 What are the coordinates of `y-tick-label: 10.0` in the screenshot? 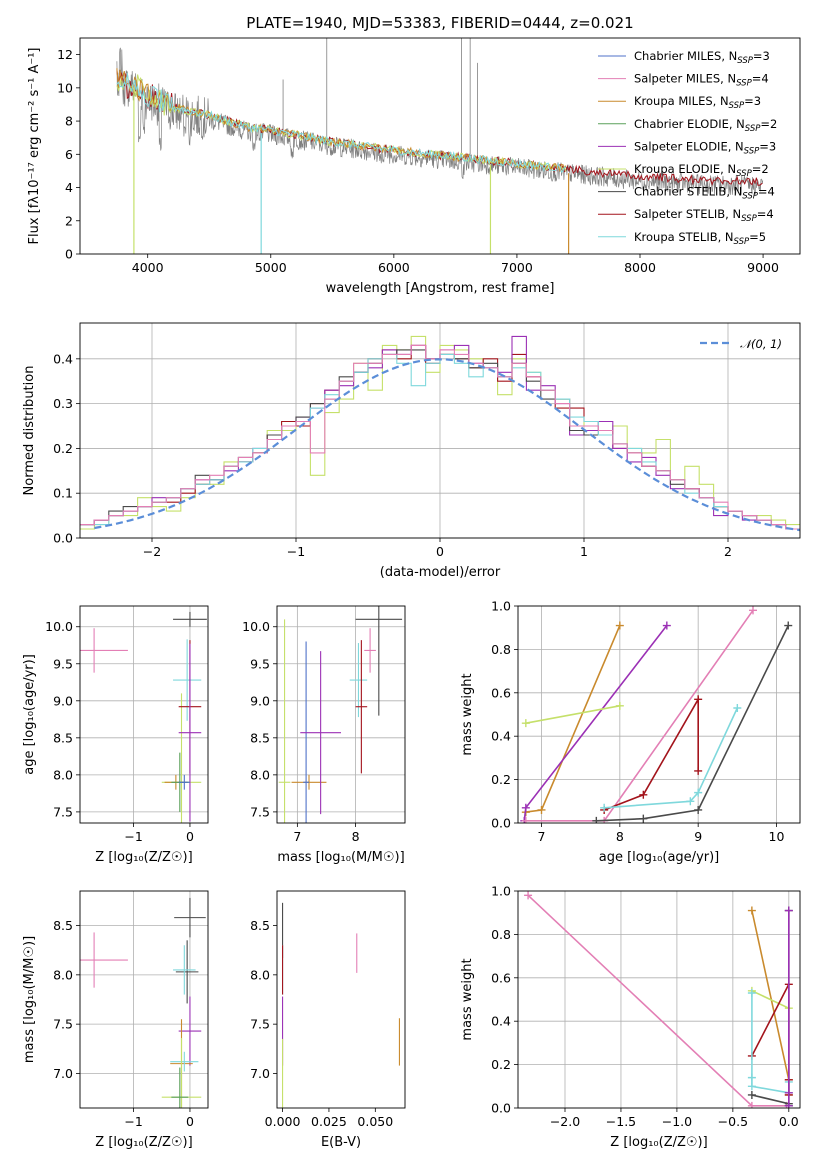 It's located at (256, 626).